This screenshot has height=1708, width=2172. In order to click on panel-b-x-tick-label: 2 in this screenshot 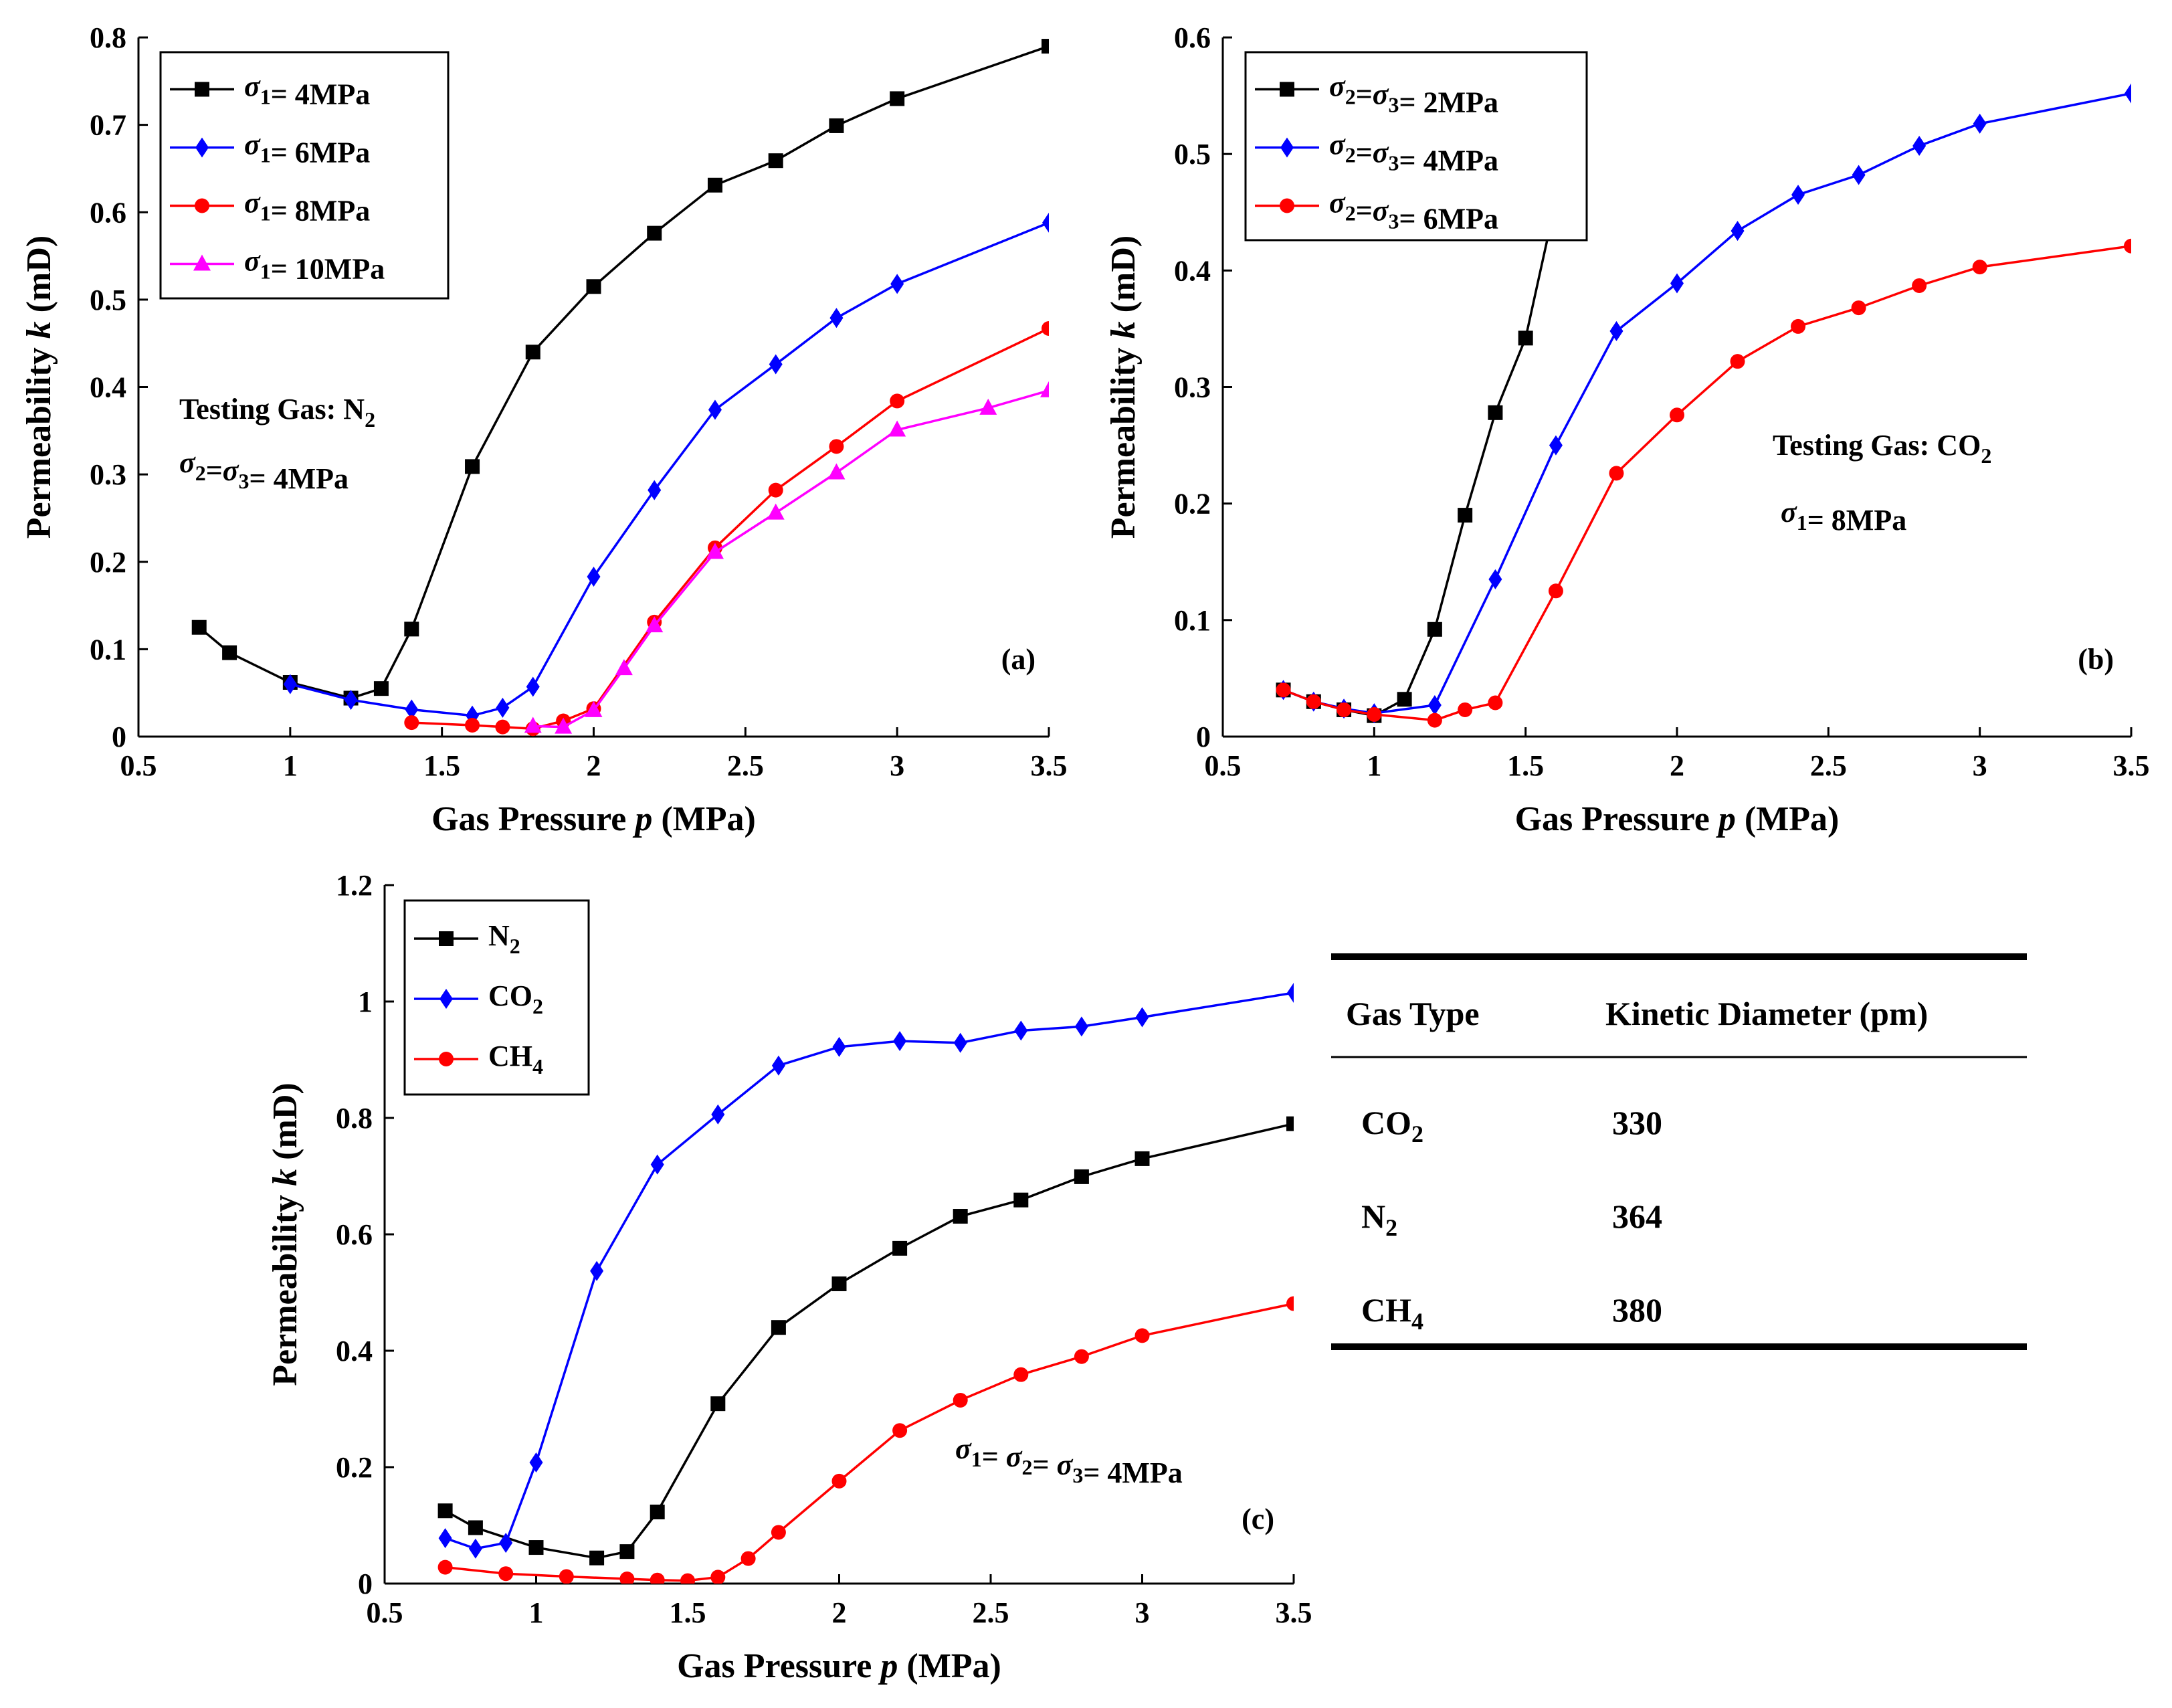, I will do `click(1677, 765)`.